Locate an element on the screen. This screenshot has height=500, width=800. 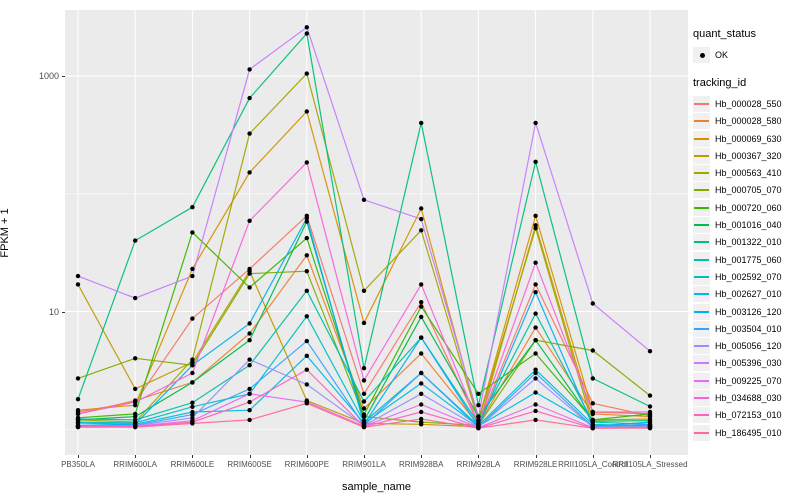
legend-item-label: Hb_003126_120 is located at coordinates (748, 311).